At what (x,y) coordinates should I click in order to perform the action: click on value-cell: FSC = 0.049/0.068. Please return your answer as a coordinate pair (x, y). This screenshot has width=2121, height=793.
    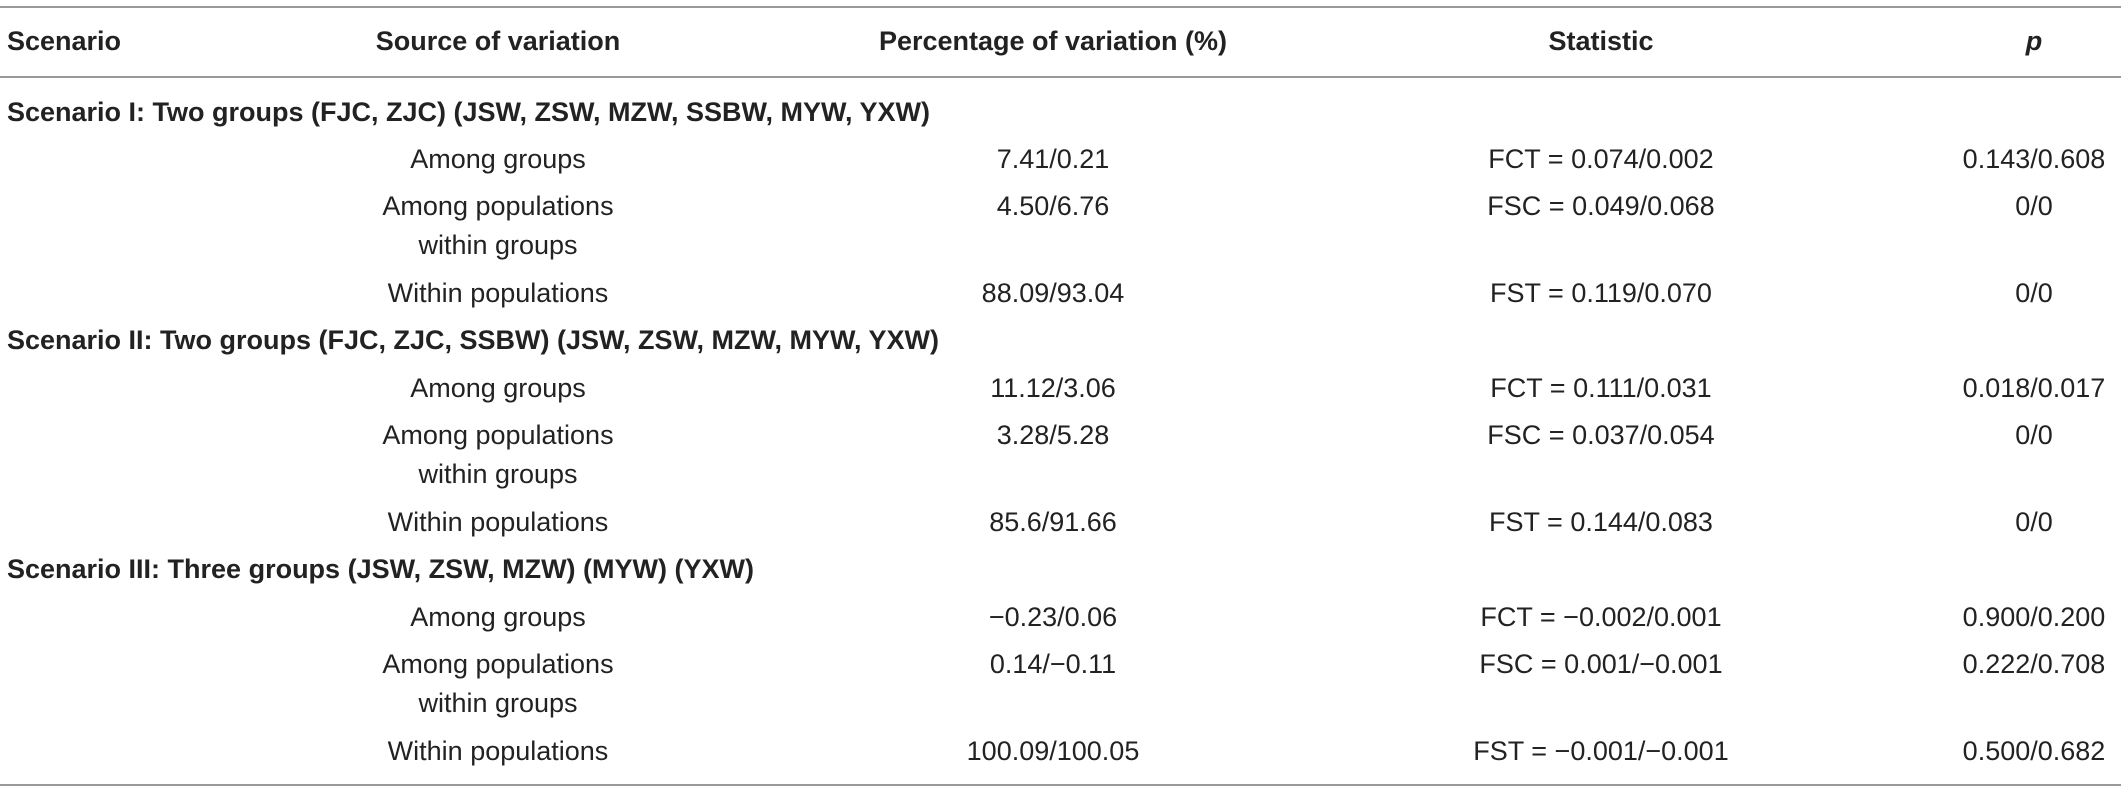
    Looking at the image, I should click on (1601, 206).